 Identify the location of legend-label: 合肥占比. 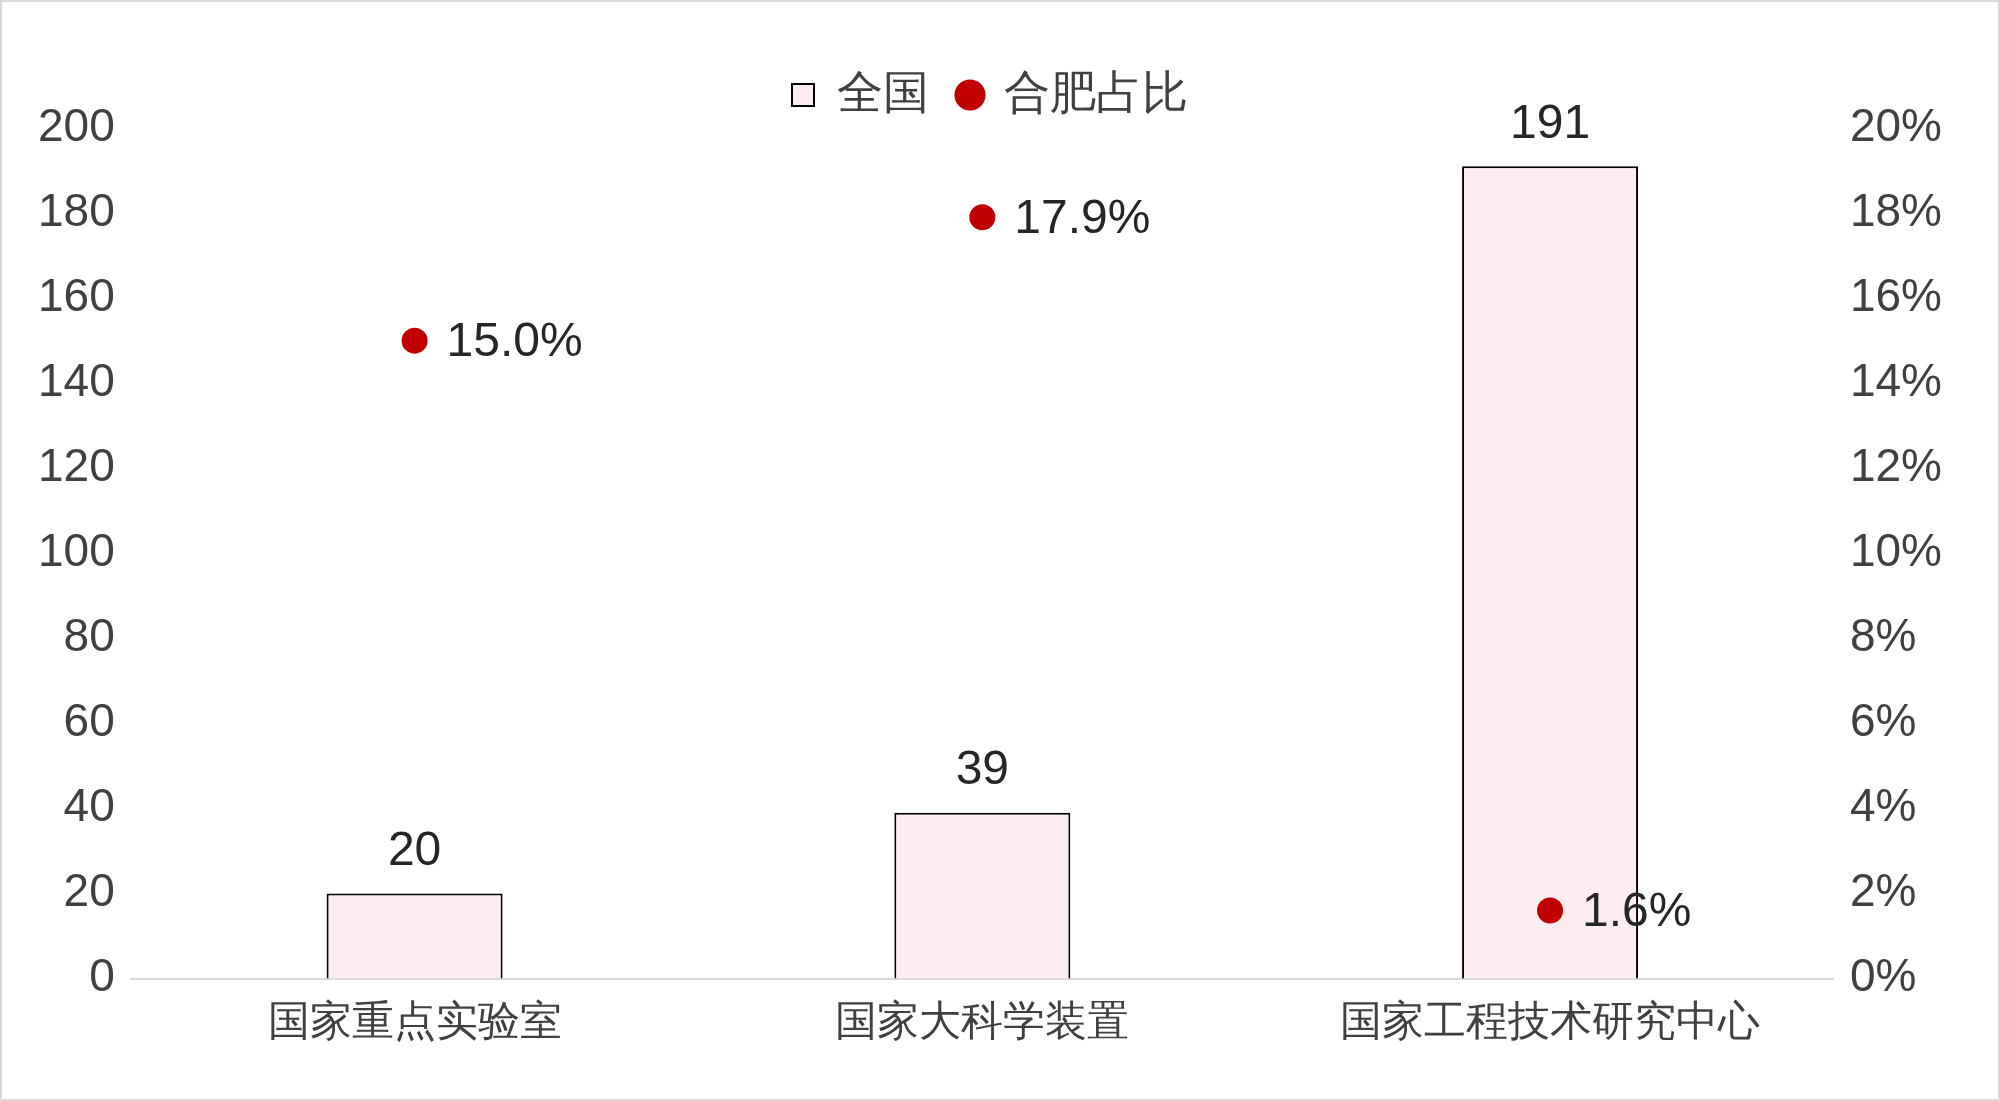
(1096, 91).